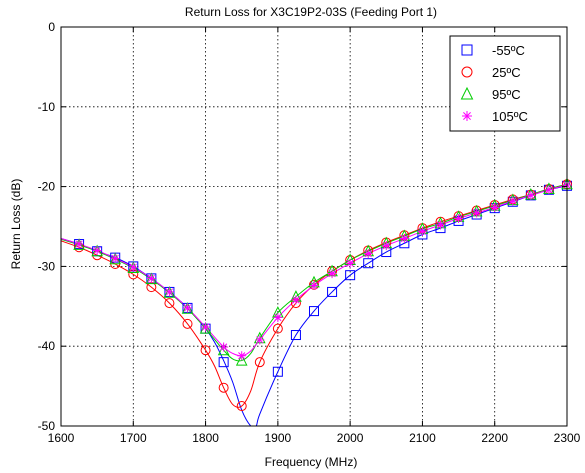  What do you see at coordinates (278, 438) in the screenshot?
I see `x-tick-label: 1900` at bounding box center [278, 438].